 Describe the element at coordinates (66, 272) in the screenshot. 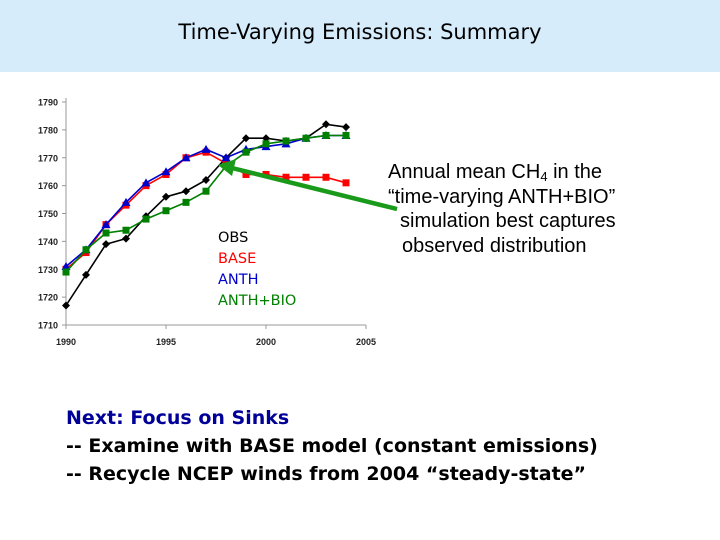

I see `point-anth-bio-1990` at that location.